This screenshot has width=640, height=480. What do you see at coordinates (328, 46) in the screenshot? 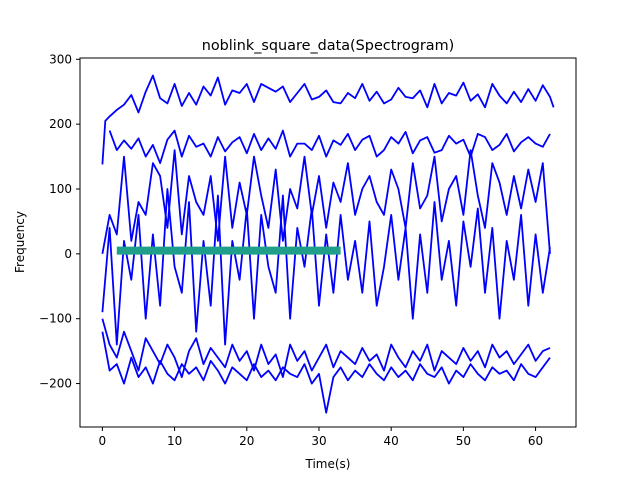
I see `chart-title: noblink_square_data(Spectrogram)` at bounding box center [328, 46].